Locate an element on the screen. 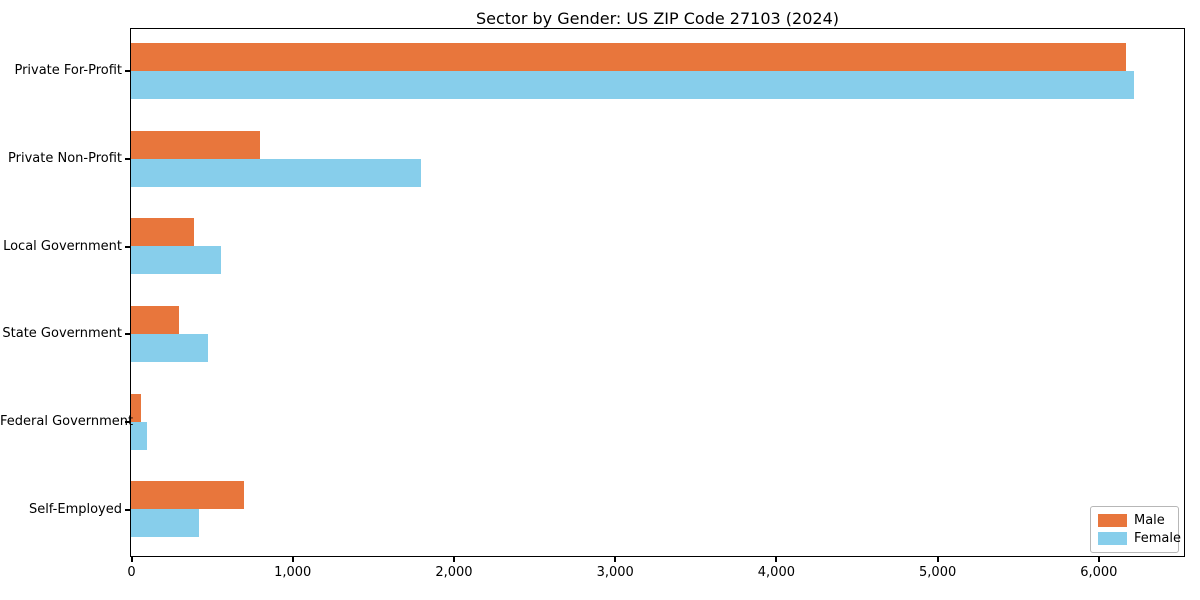  bar-female-local-government is located at coordinates (176, 260).